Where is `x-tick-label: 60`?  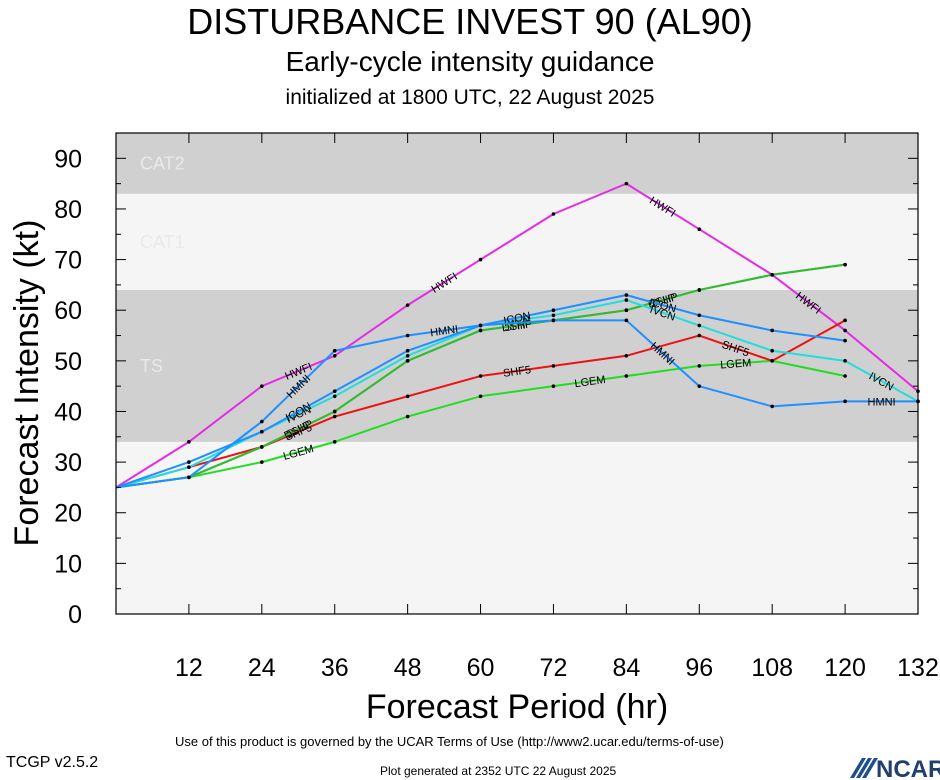 x-tick-label: 60 is located at coordinates (481, 668).